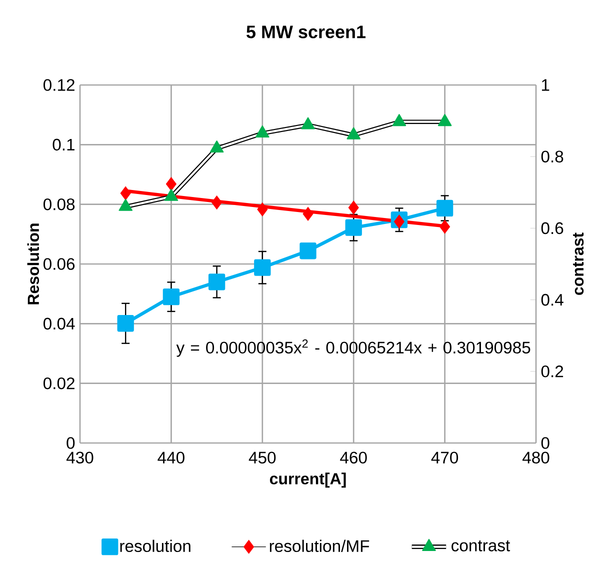  I want to click on legend-label: contrast, so click(481, 546).